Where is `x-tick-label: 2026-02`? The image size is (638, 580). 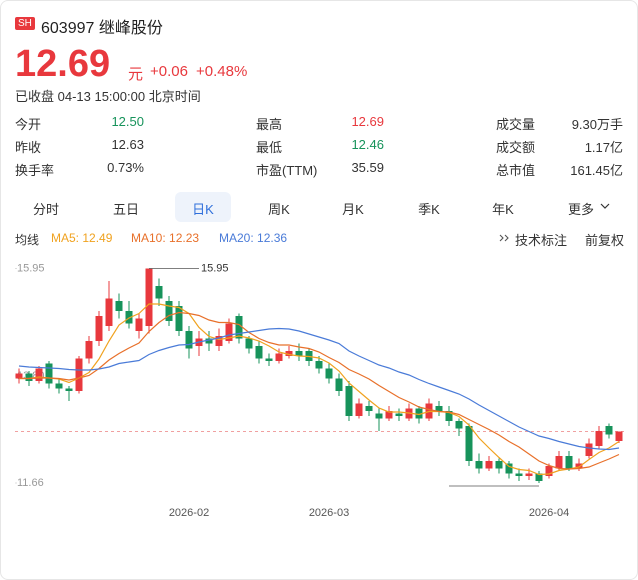 x-tick-label: 2026-02 is located at coordinates (189, 513).